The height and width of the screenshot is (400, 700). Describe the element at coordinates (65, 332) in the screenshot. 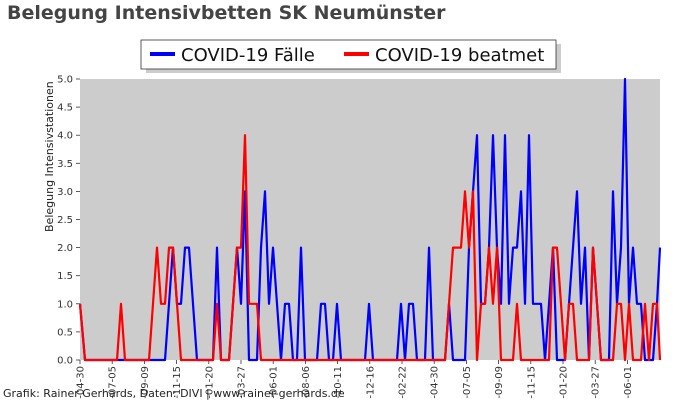

I see `y-tick-label: 0.5` at that location.